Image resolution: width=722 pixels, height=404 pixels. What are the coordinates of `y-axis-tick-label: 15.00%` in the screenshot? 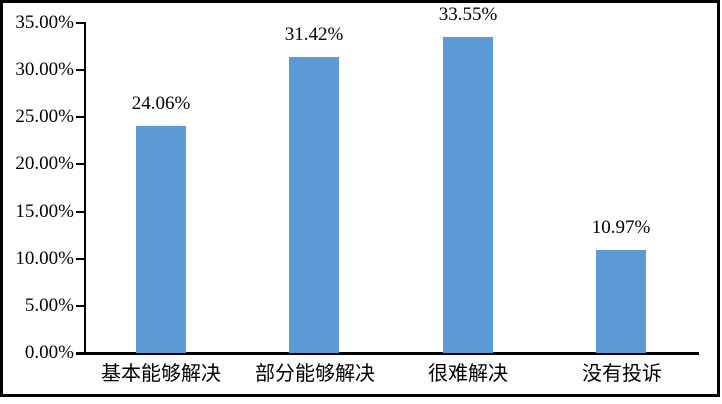 It's located at (44, 211).